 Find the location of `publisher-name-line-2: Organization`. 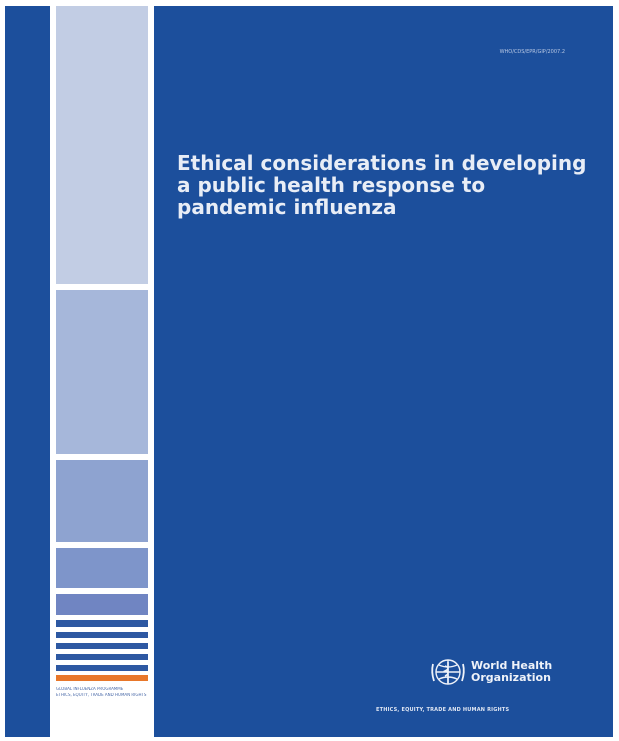

publisher-name-line-2: Organization is located at coordinates (511, 677).